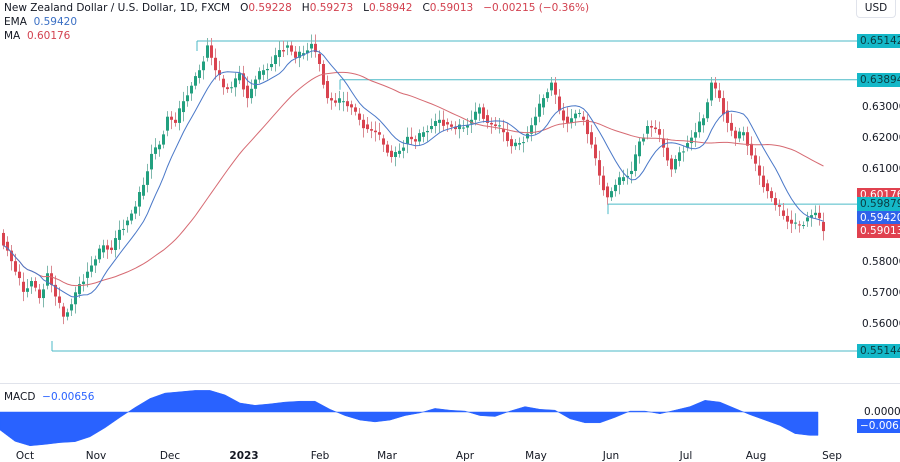  What do you see at coordinates (878, 79) in the screenshot?
I see `resistance-mid-price-tag: 0.63894` at bounding box center [878, 79].